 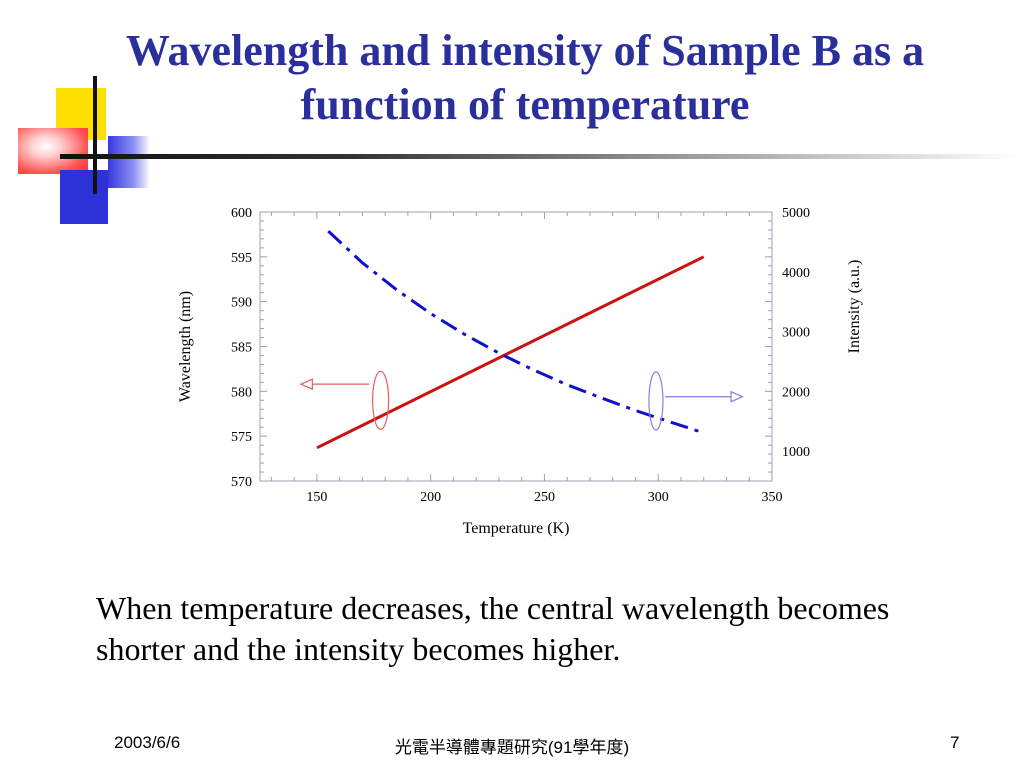 What do you see at coordinates (53, 151) in the screenshot?
I see `decor-red-square` at bounding box center [53, 151].